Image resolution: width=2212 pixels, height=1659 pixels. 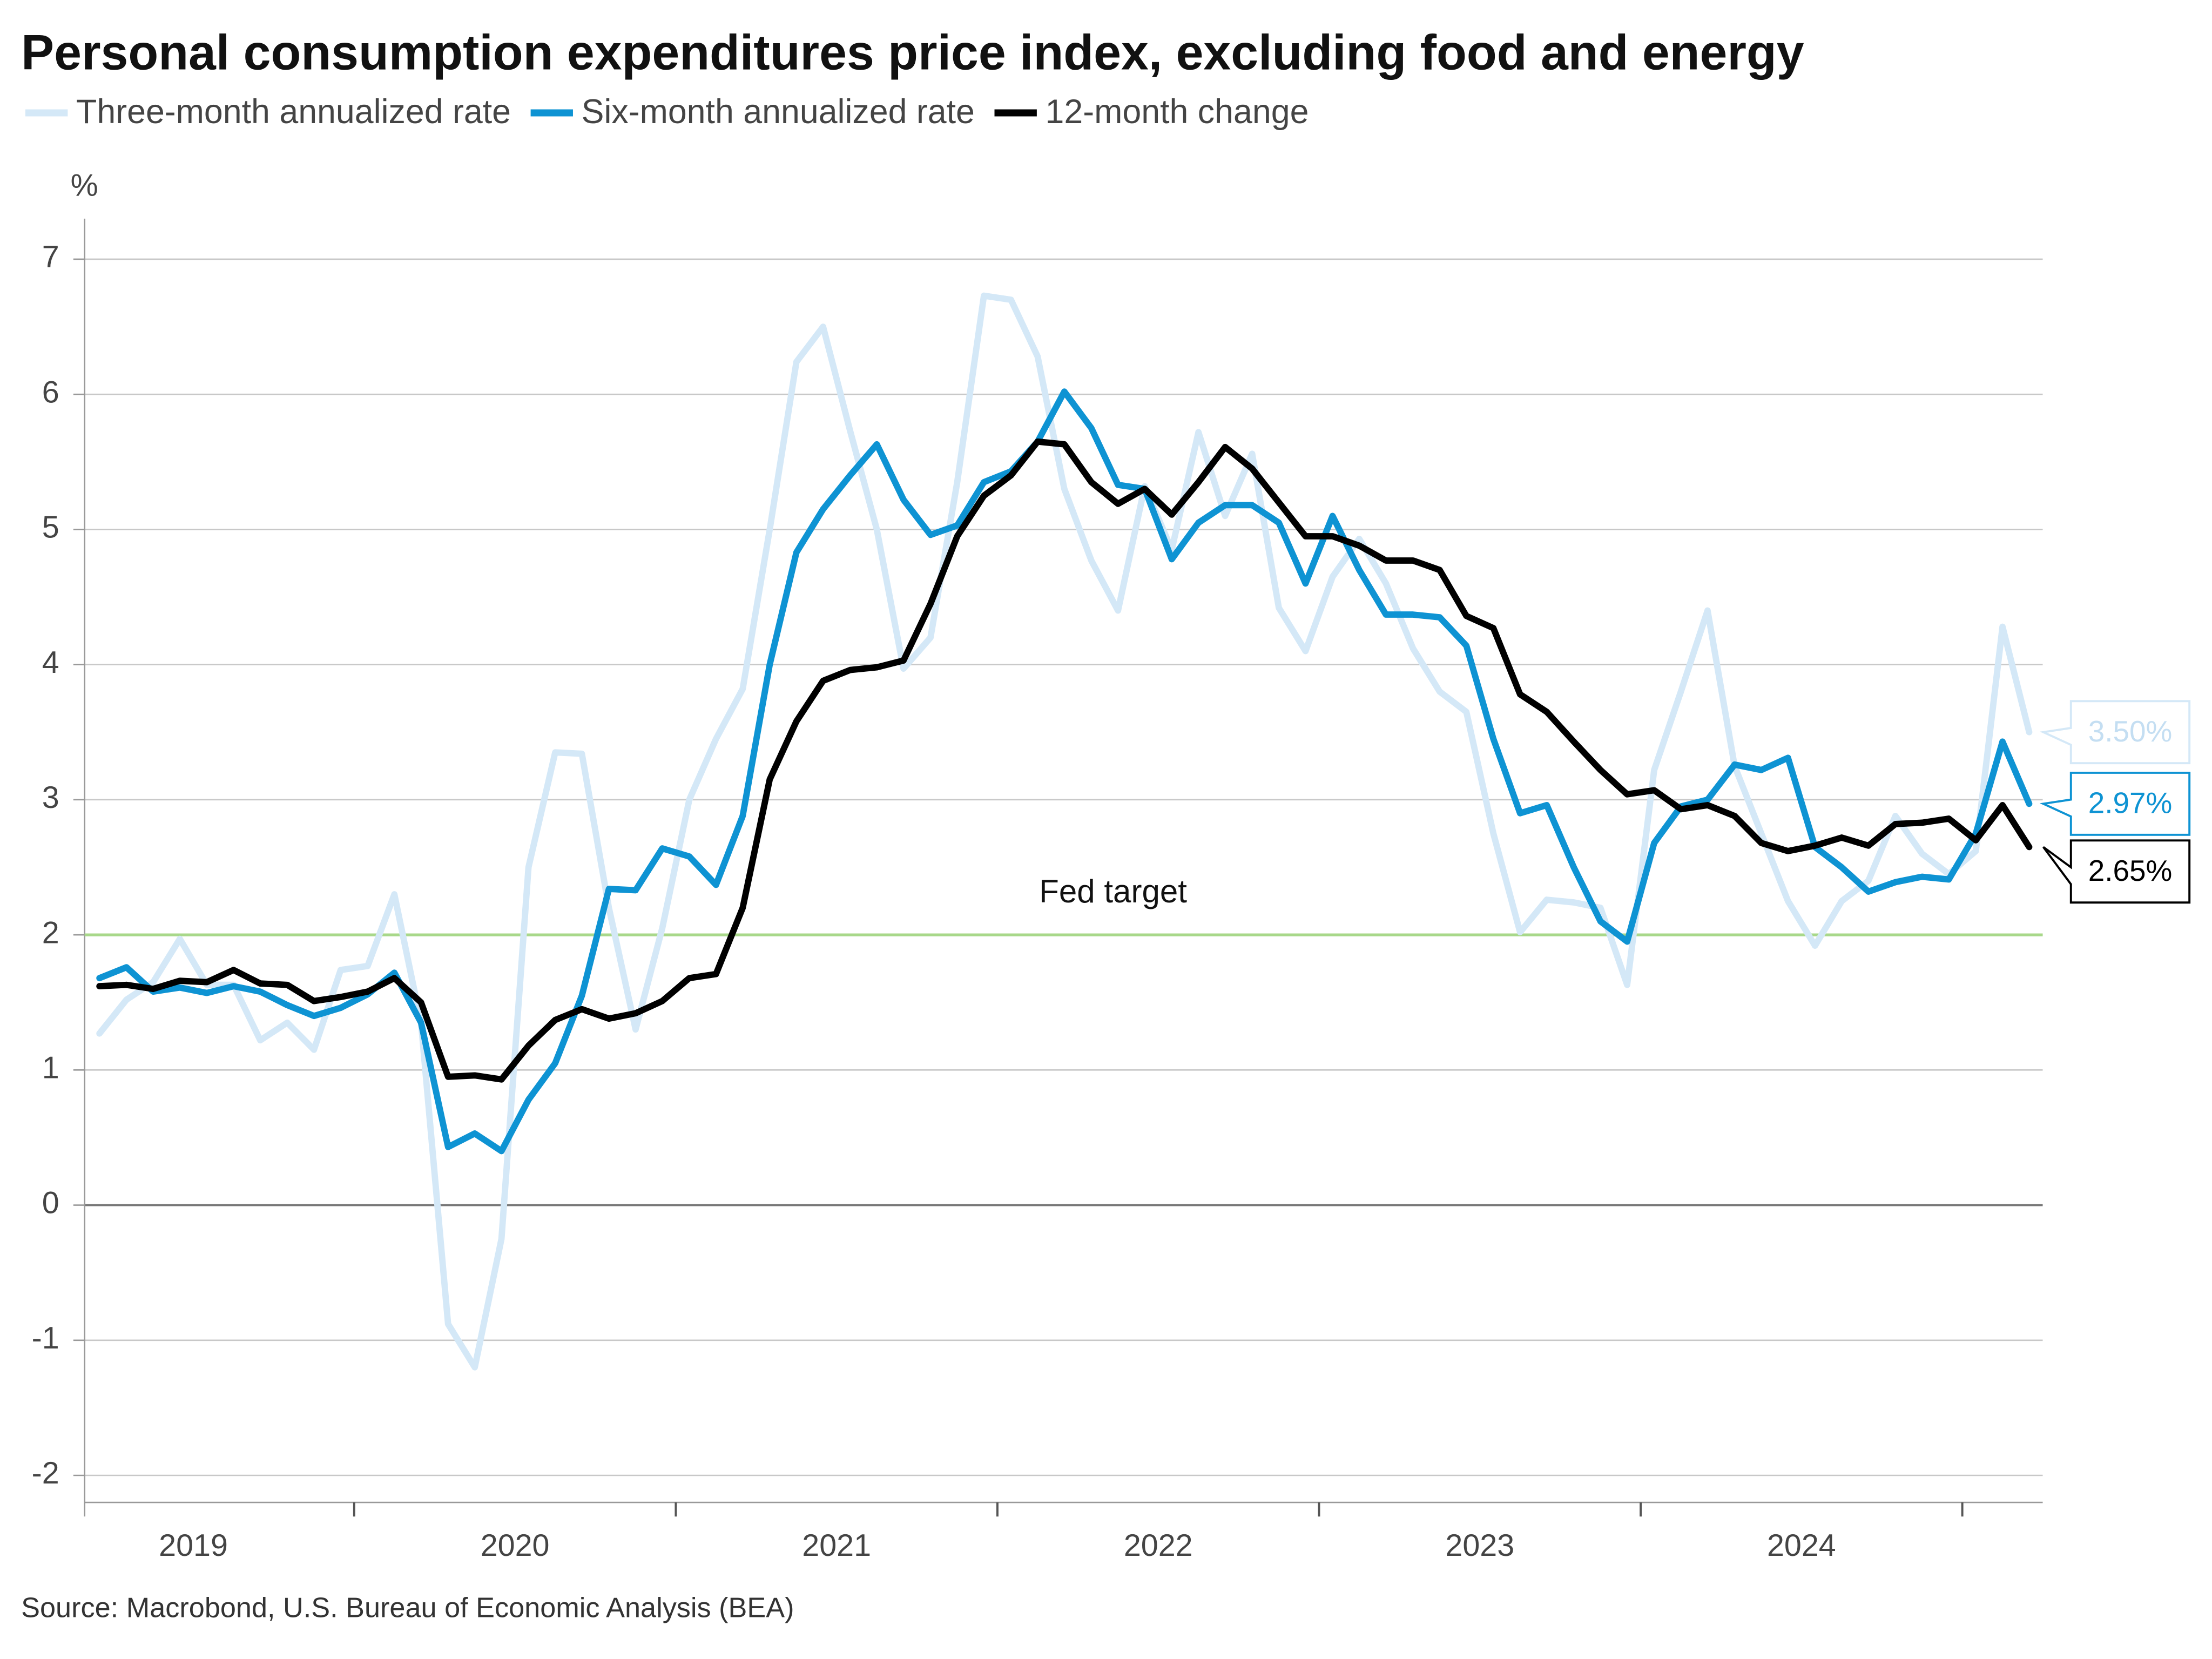 What do you see at coordinates (1177, 112) in the screenshot?
I see `legend-label: 12-month change` at bounding box center [1177, 112].